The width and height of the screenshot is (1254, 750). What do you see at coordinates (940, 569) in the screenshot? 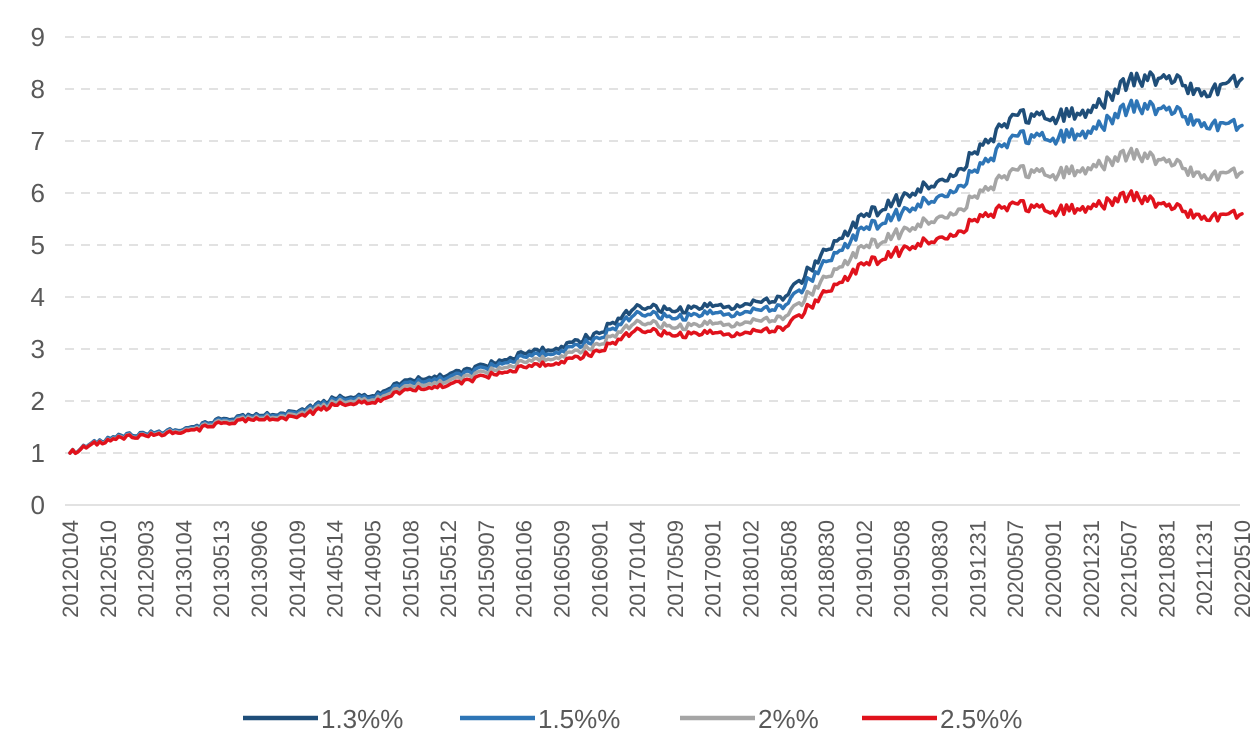
I see `x-tick-label: 20190830` at bounding box center [940, 569].